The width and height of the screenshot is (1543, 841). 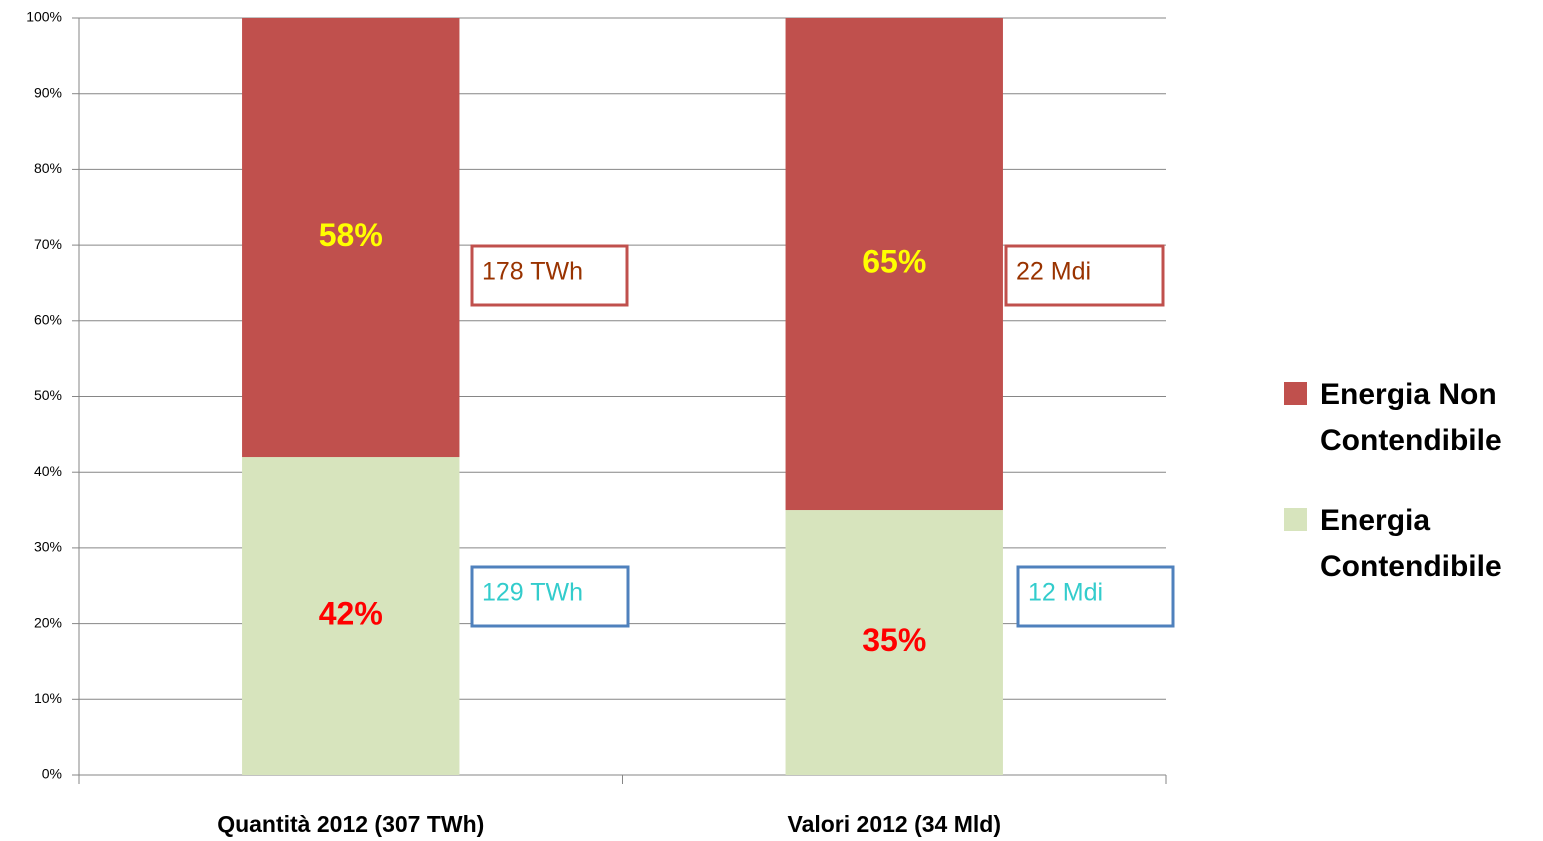 I want to click on y-tick-label: 100%, so click(x=44, y=17).